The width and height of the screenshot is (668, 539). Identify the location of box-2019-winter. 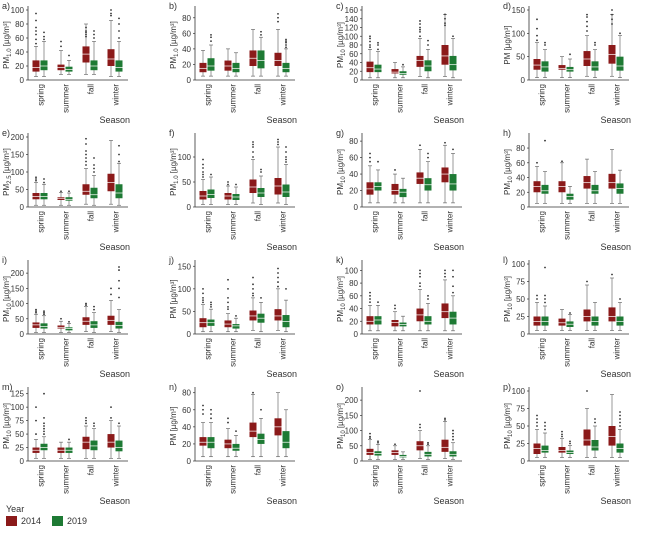
(453, 182).